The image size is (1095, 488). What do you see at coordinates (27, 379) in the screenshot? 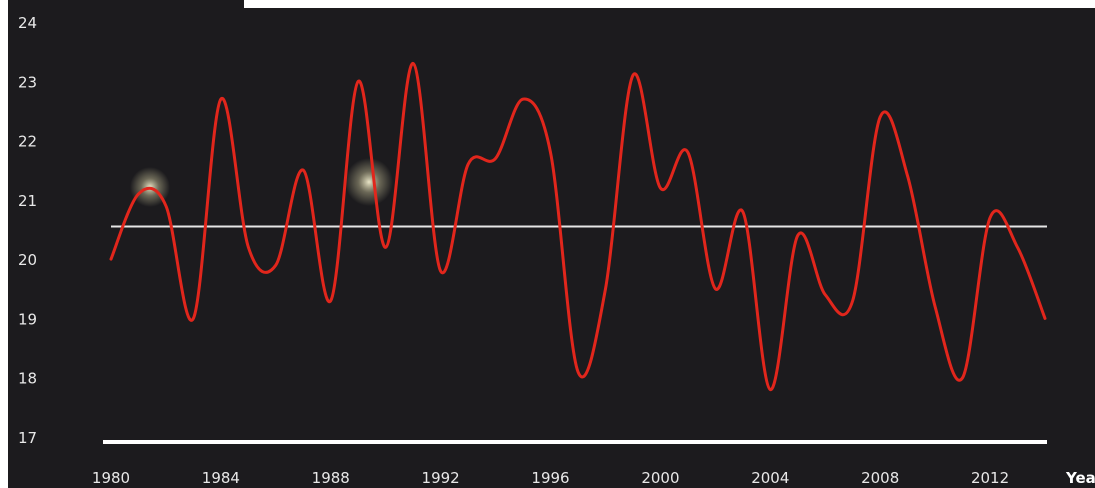
I see `y-tick-label: 18` at bounding box center [27, 379].